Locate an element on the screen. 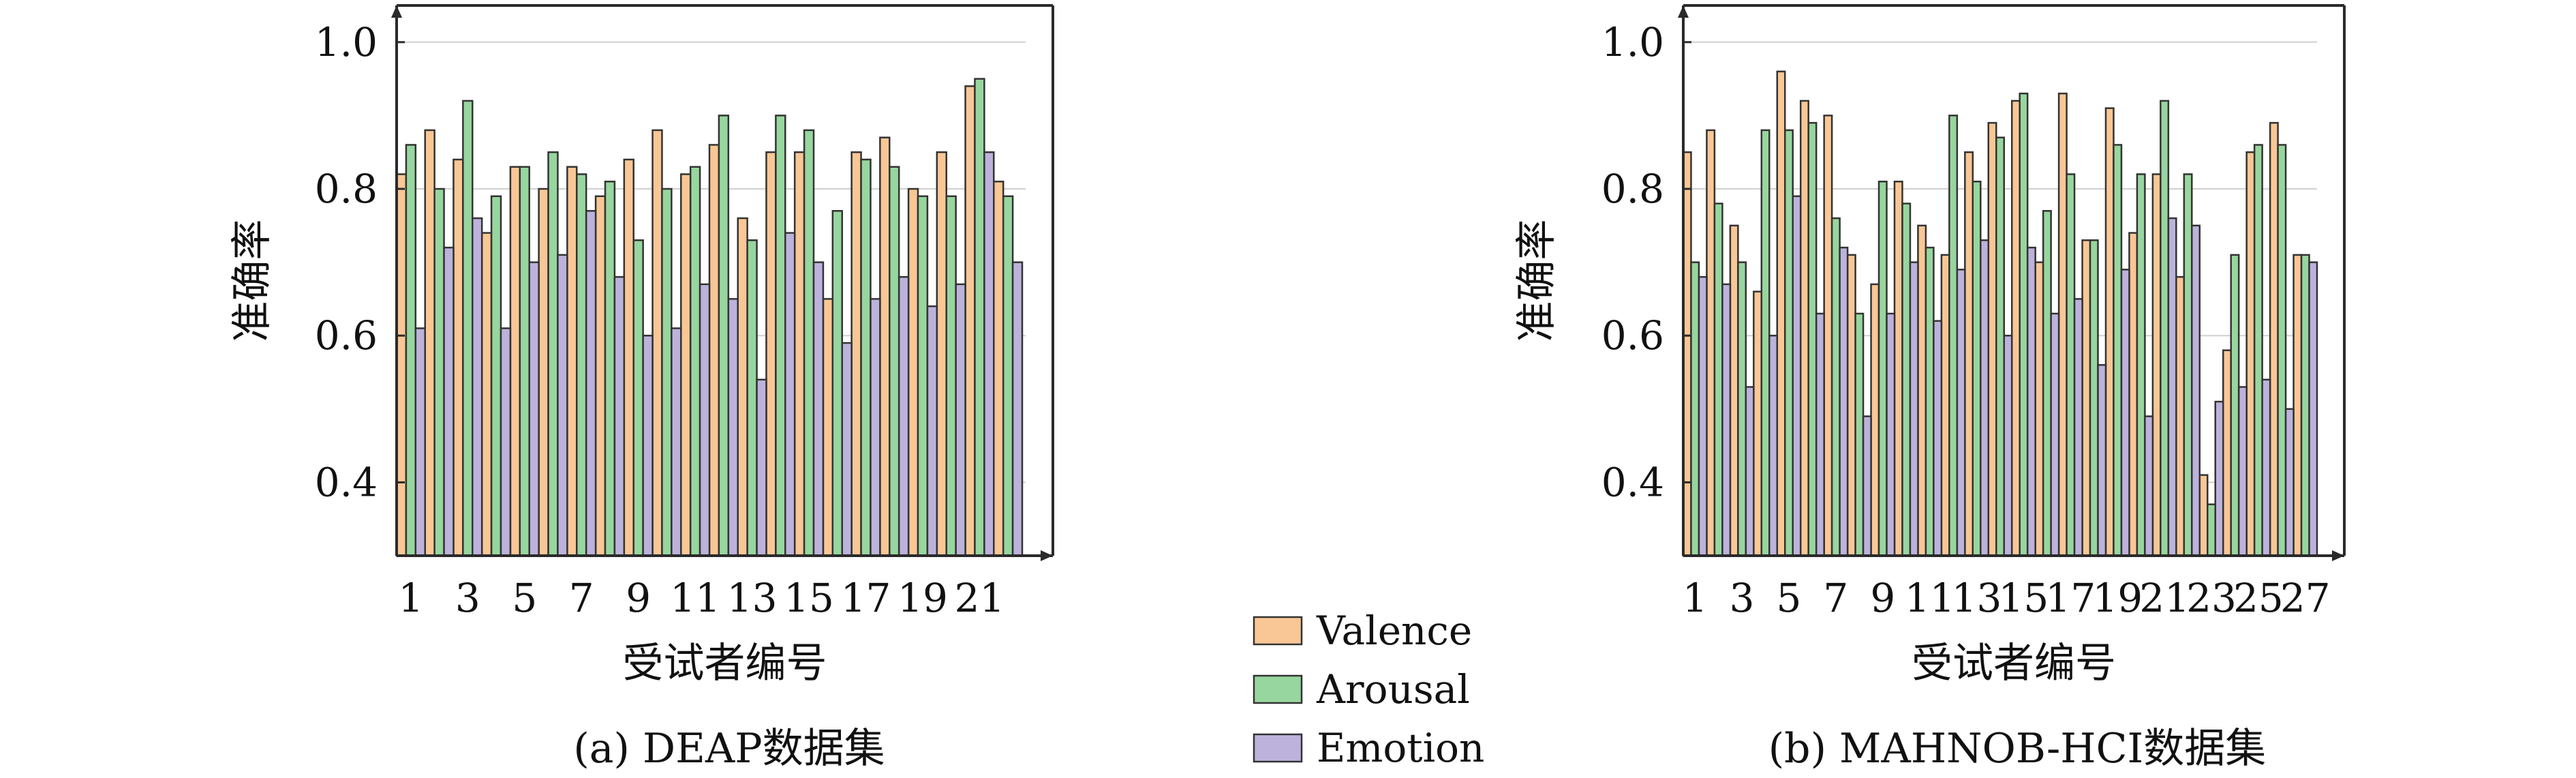 The height and width of the screenshot is (778, 2576). legend-label-arousal: Arousal is located at coordinates (1393, 689).